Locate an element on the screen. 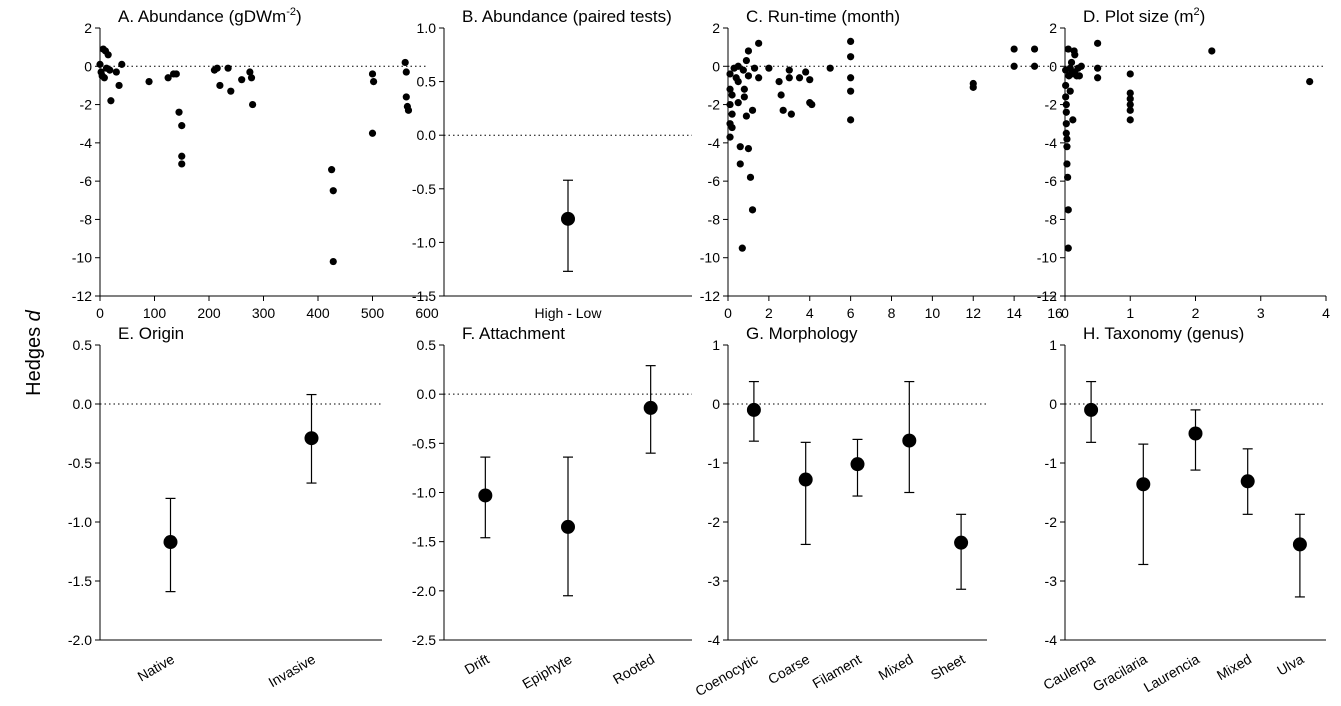  x-category-label: Coenocytic is located at coordinates (726, 675).